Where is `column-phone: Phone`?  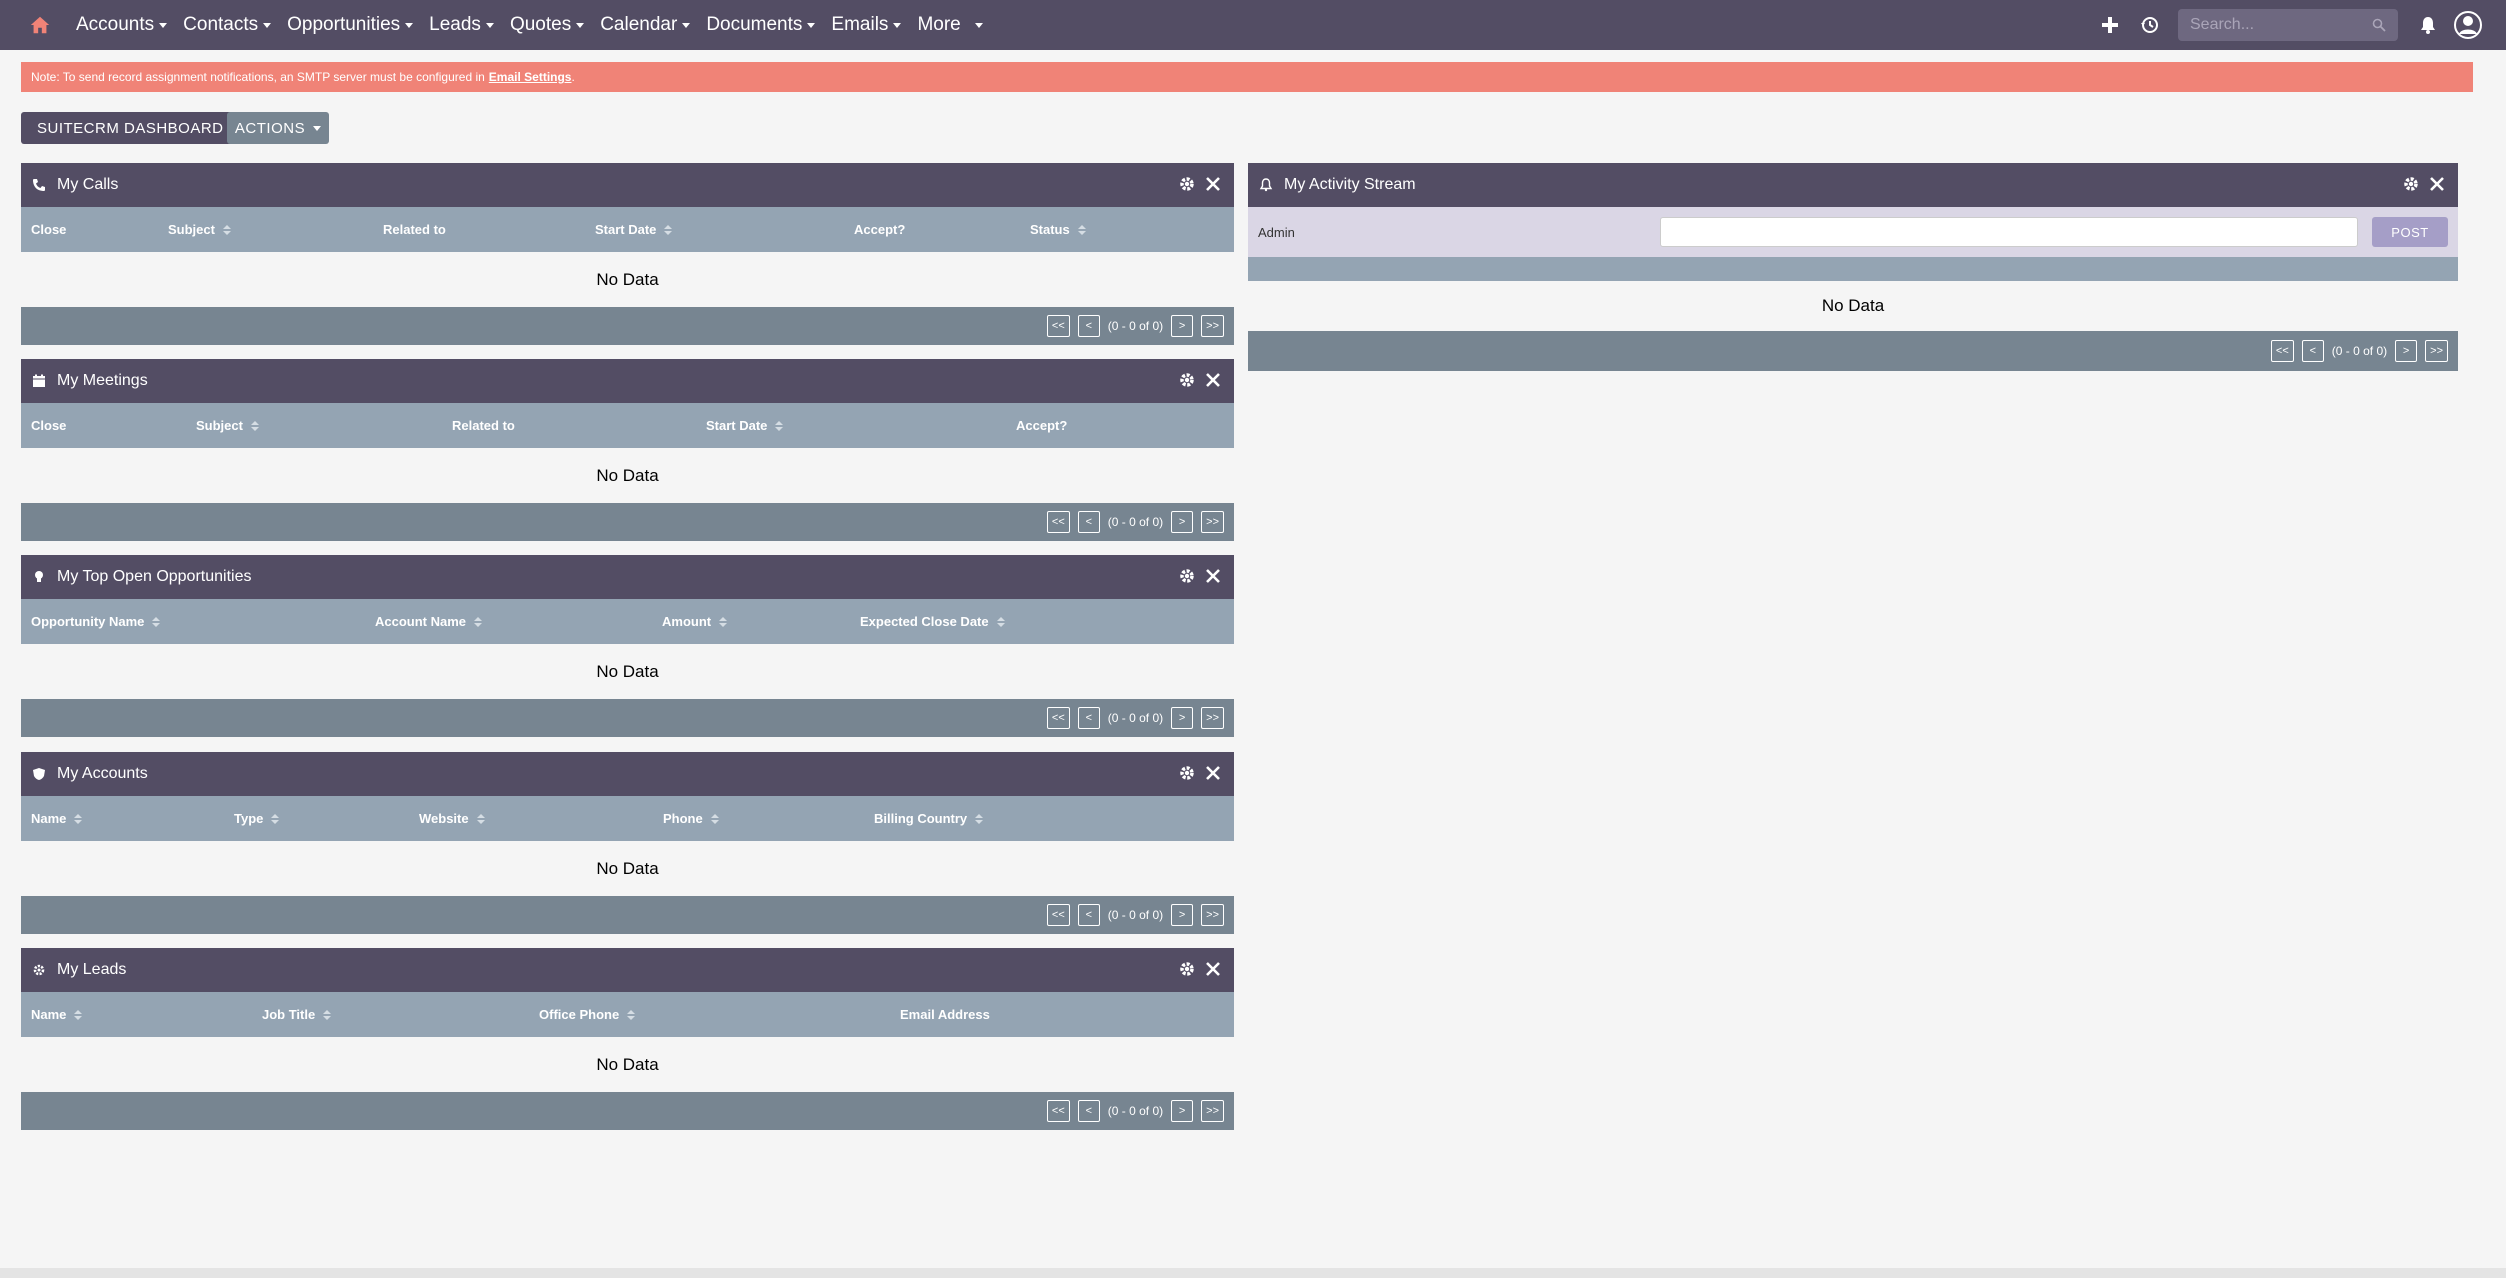 column-phone: Phone is located at coordinates (691, 818).